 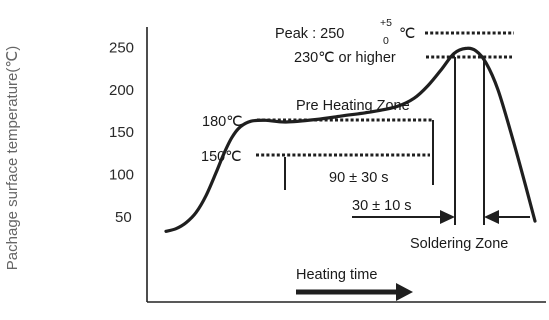 What do you see at coordinates (221, 157) in the screenshot?
I see `150c-label: 150℃` at bounding box center [221, 157].